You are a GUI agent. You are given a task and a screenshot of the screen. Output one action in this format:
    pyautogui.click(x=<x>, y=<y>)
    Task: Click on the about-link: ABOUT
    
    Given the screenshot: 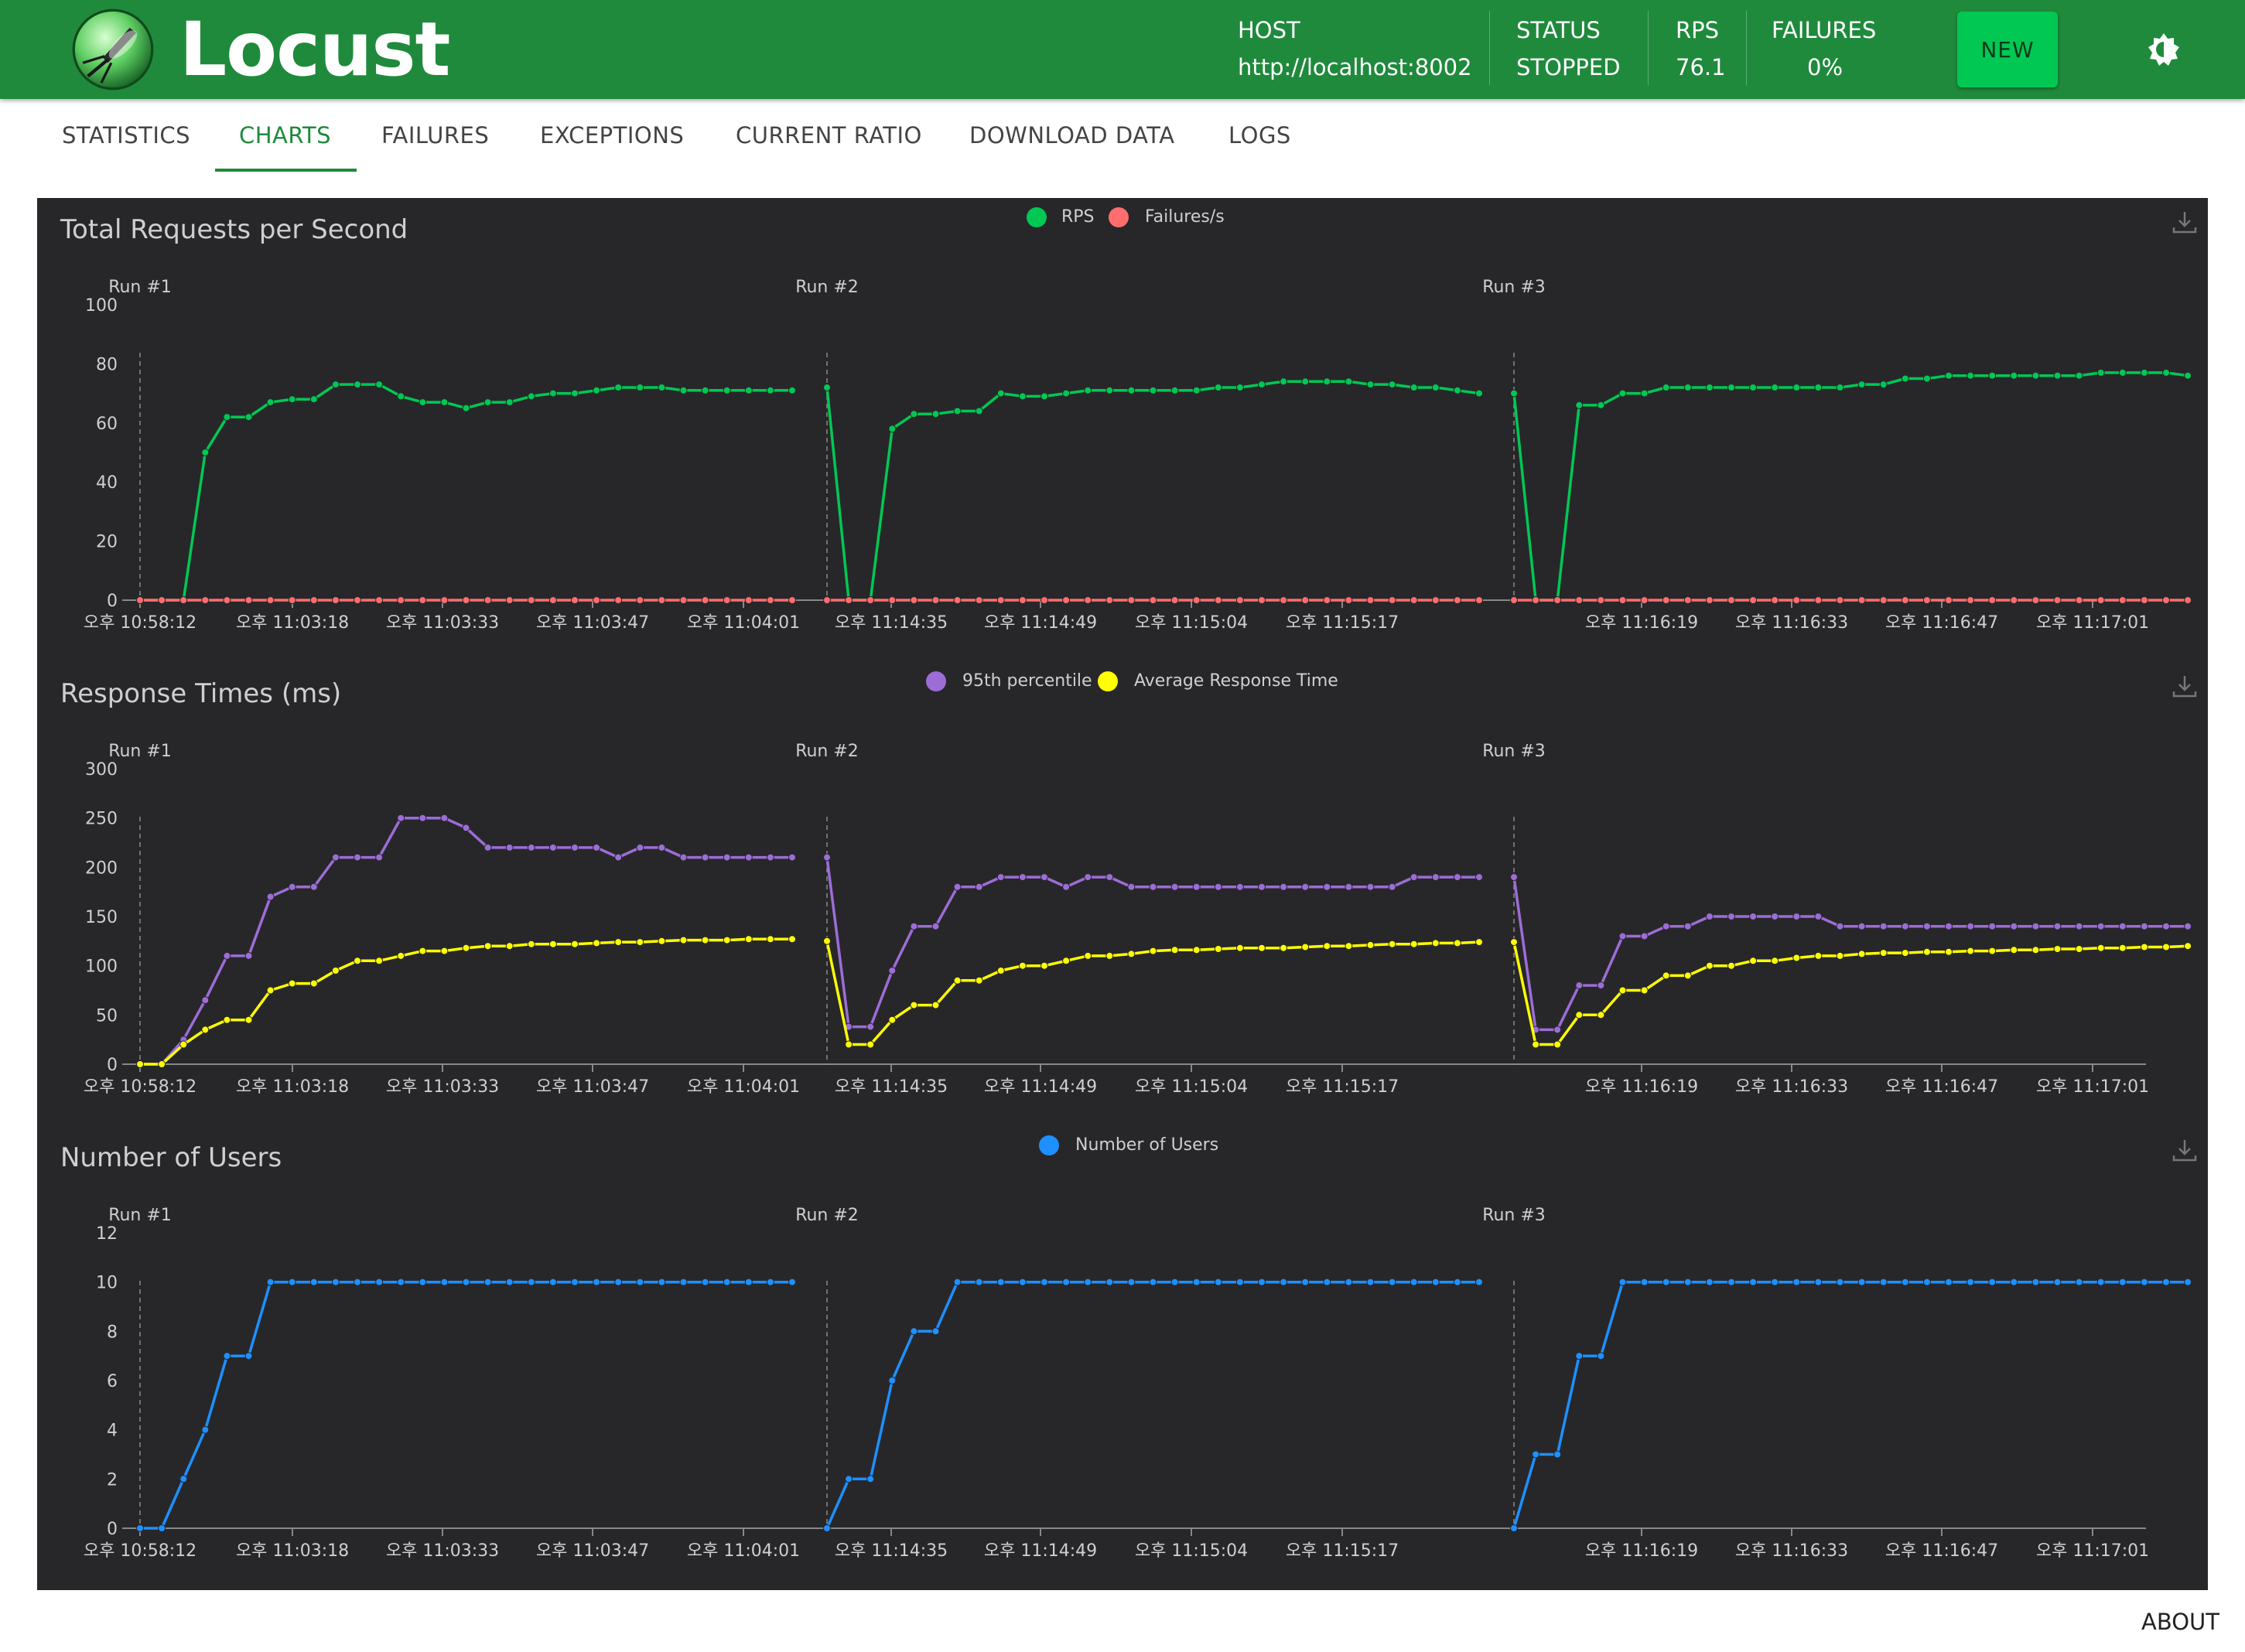 What is the action you would take?
    pyautogui.click(x=2180, y=1622)
    